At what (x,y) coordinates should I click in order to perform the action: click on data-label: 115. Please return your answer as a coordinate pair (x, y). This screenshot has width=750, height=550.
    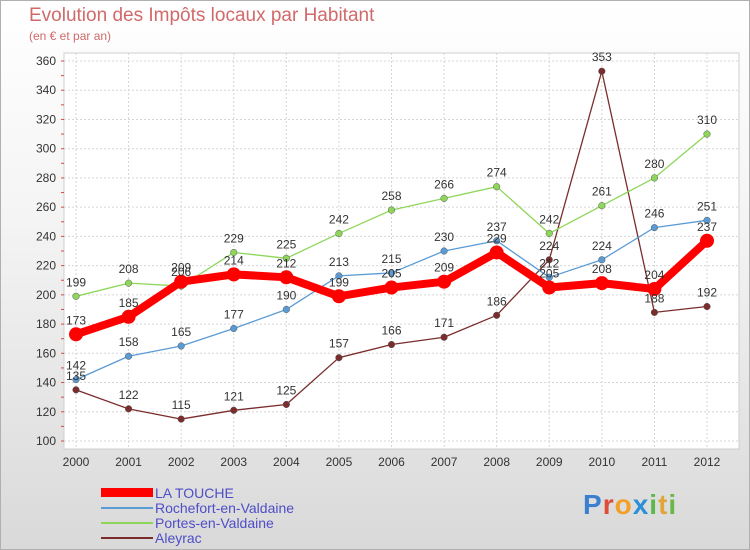
    Looking at the image, I should click on (181, 405).